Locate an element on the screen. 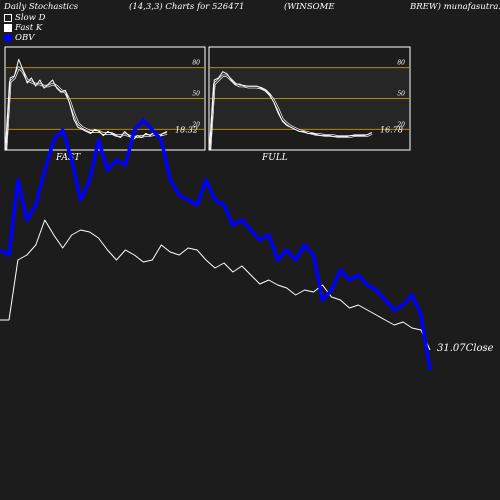 This screenshot has width=500, height=500. legend-fast-k-label: Fast K is located at coordinates (29, 28).